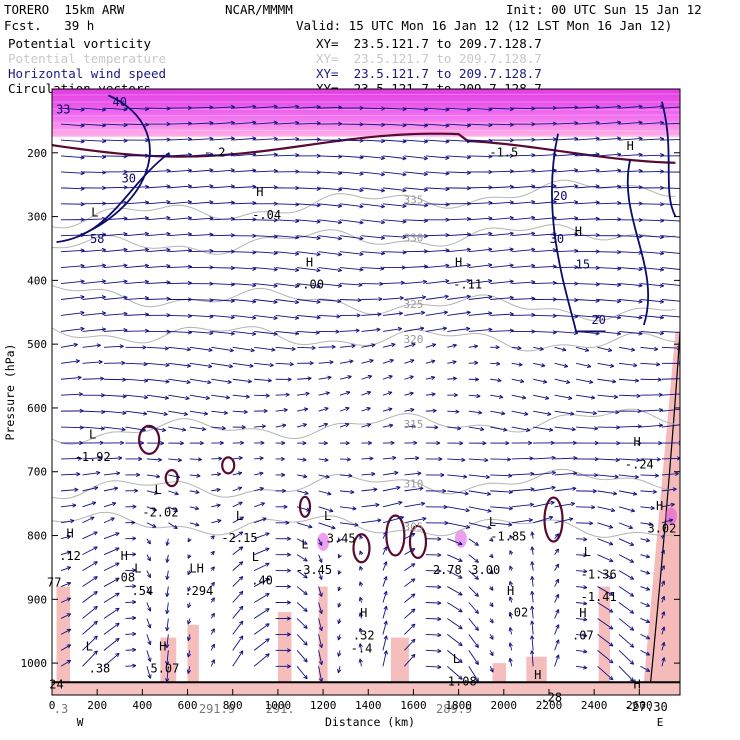 The image size is (740, 740). Describe the element at coordinates (659, 506) in the screenshot. I see `extremum-label: H` at that location.